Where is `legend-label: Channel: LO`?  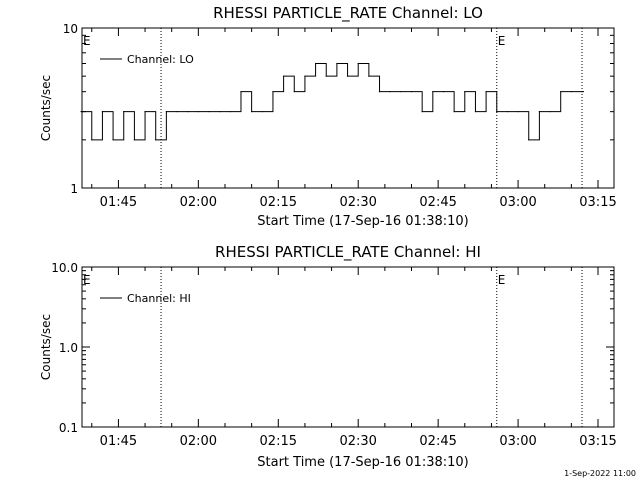
legend-label: Channel: LO is located at coordinates (160, 59).